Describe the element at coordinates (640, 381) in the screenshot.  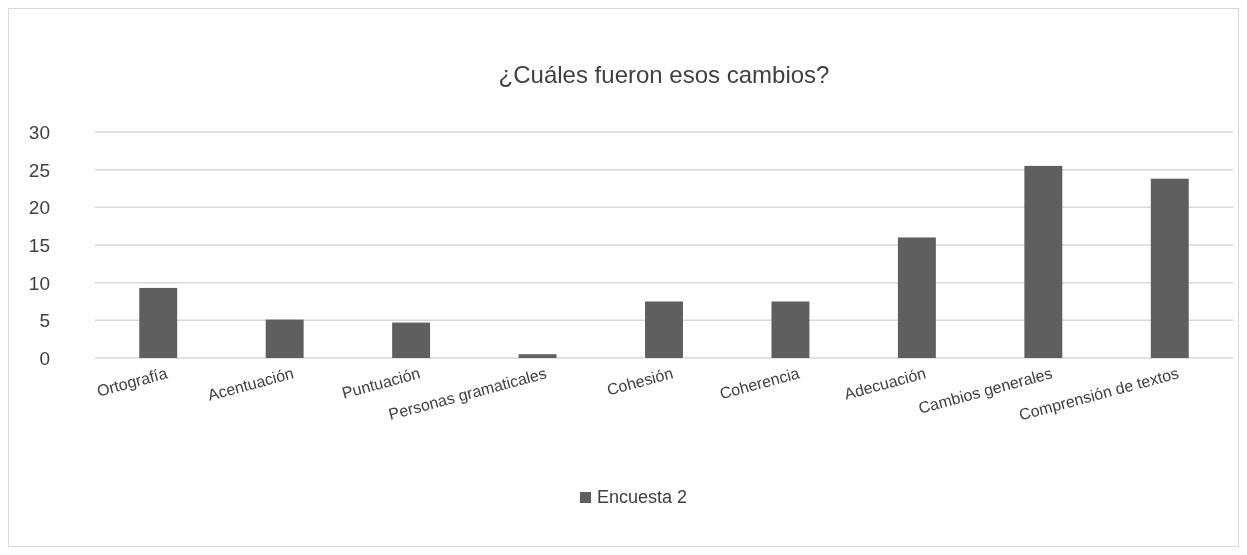
I see `x-tick-label: Cohesión` at that location.